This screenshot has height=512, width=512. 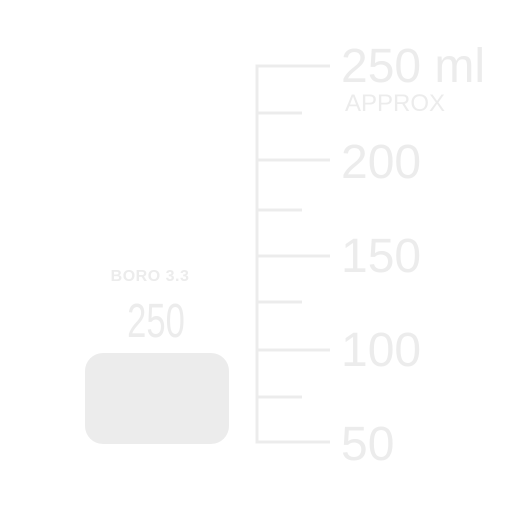 I want to click on scale-label-150: 150, so click(x=381, y=256).